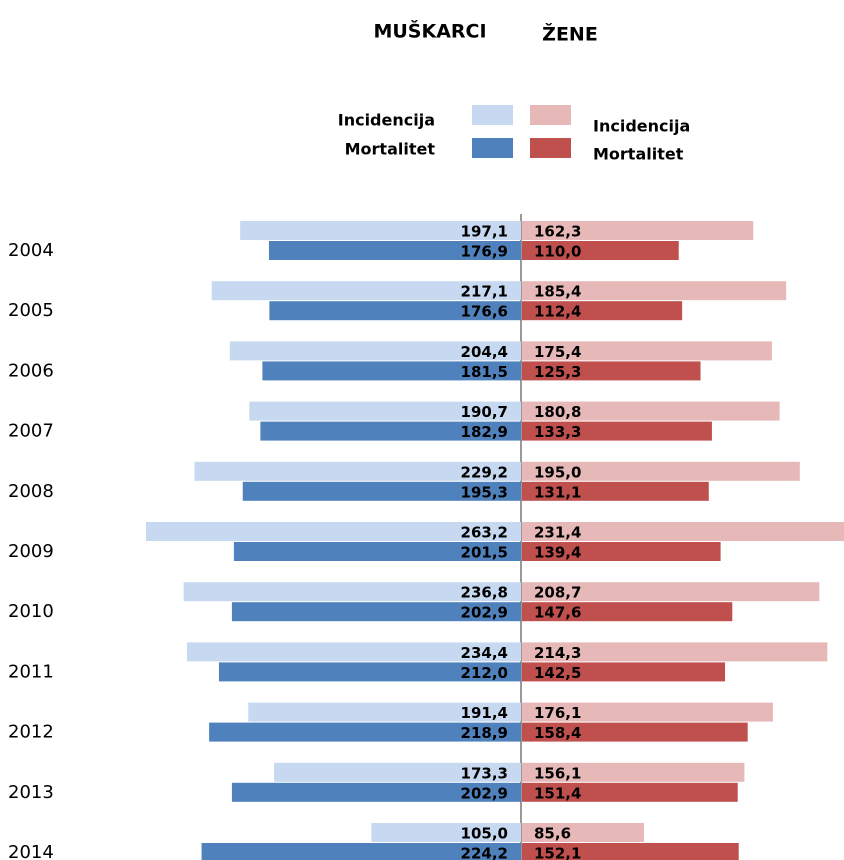  I want to click on value-label: 195,3, so click(484, 492).